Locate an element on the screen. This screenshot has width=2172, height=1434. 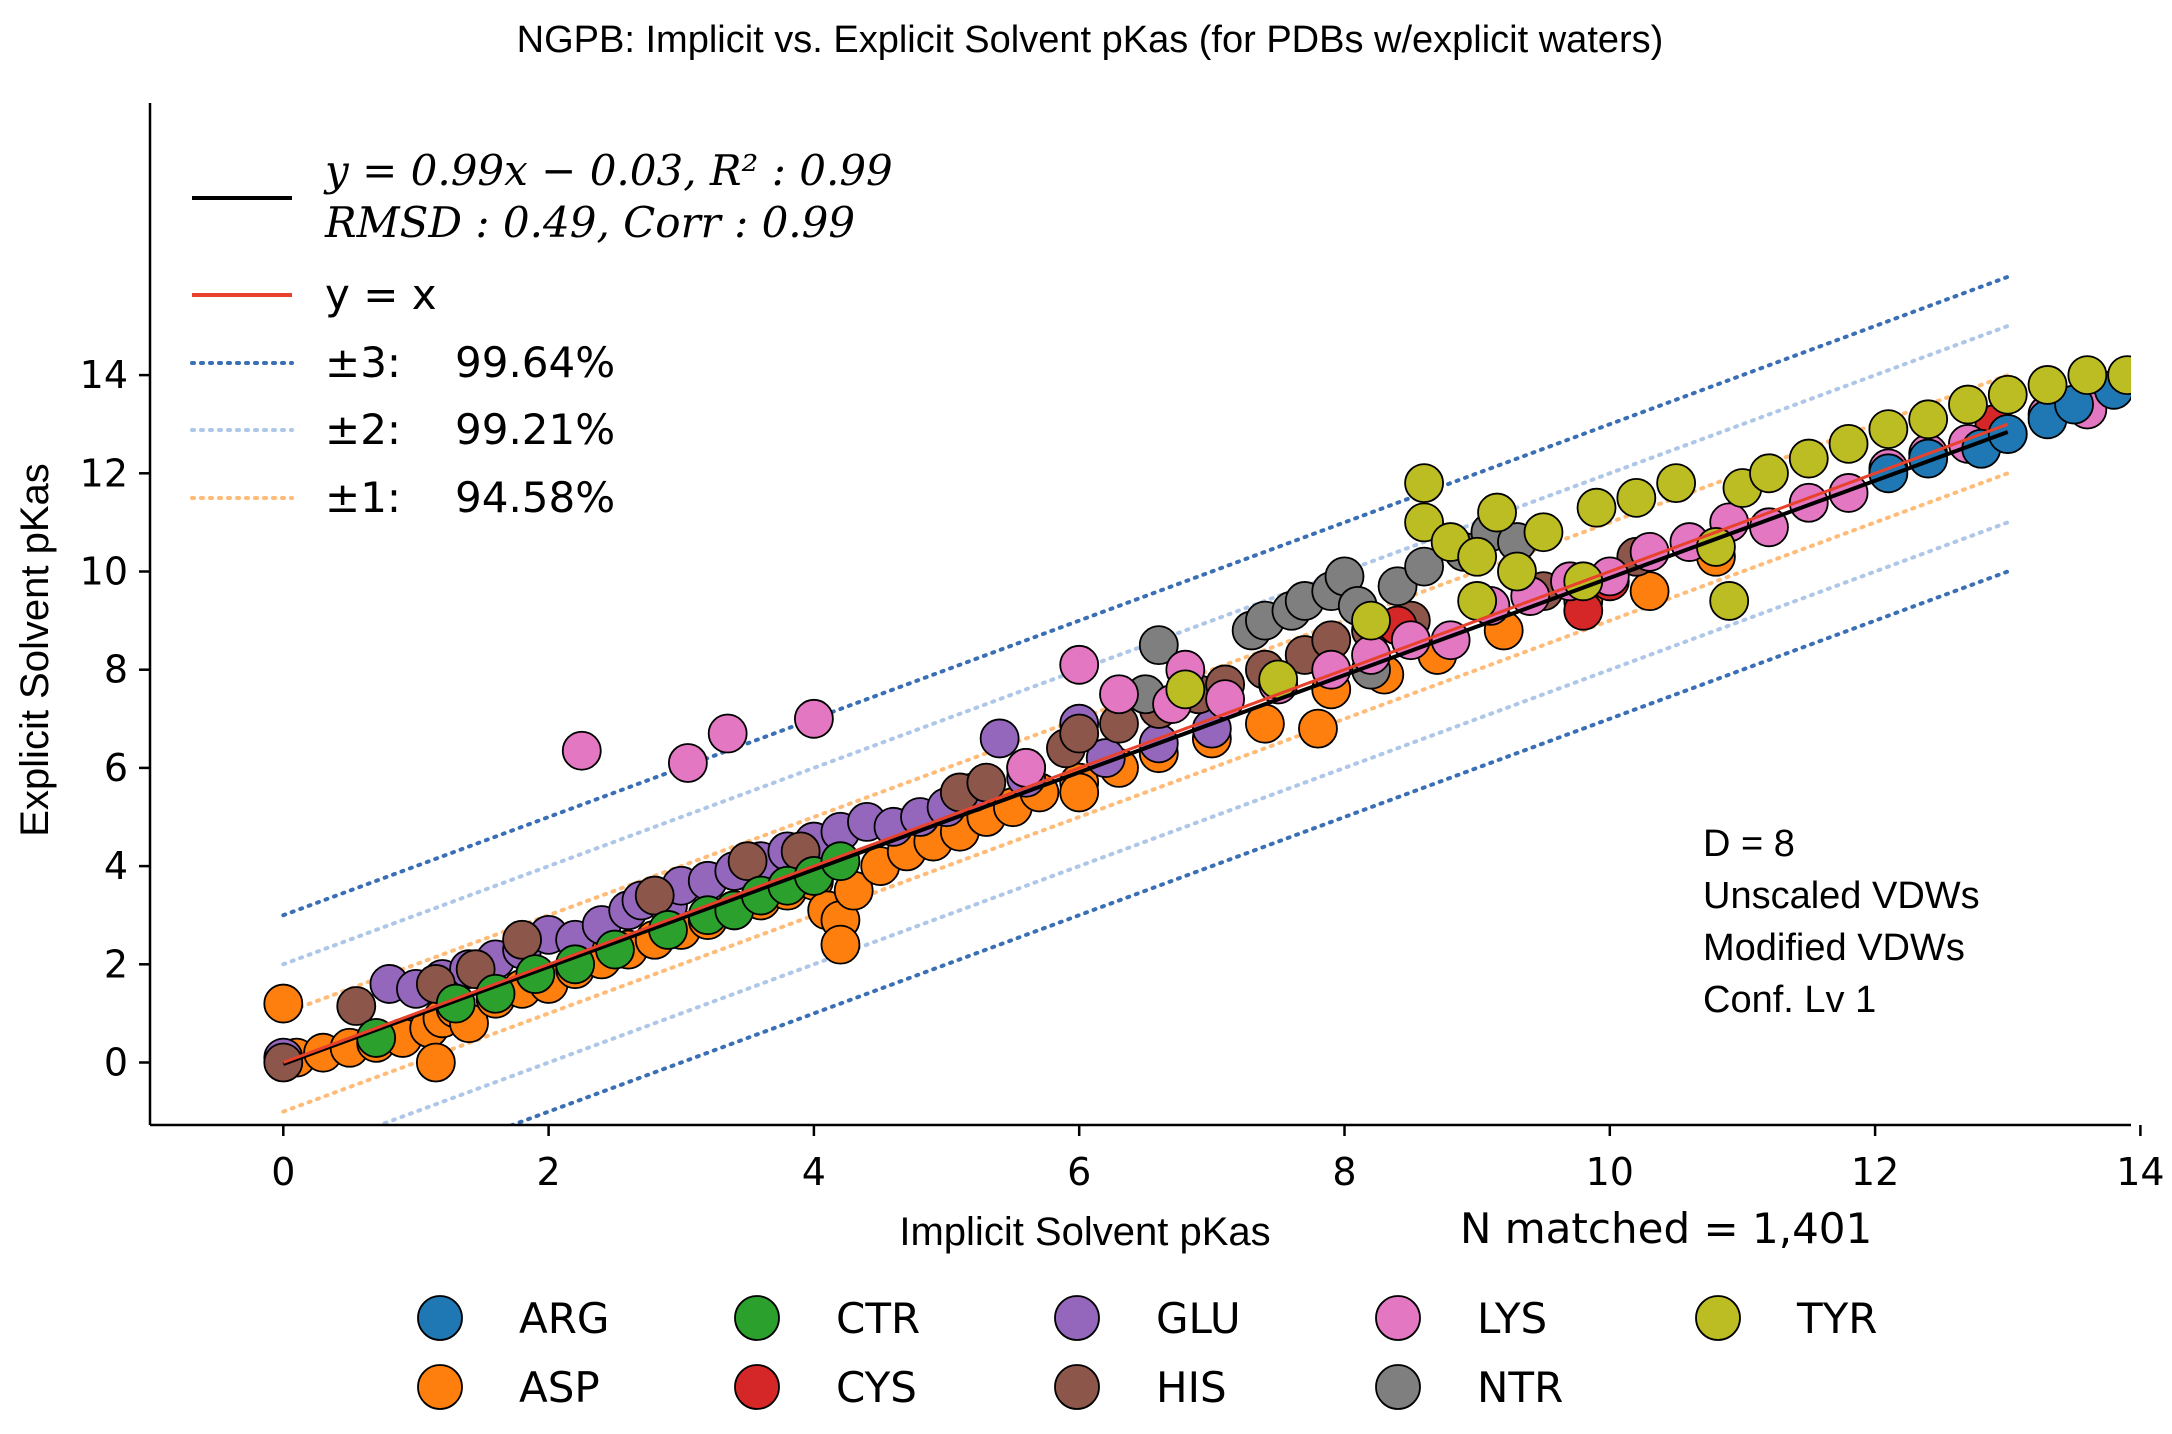
legend-marker-tyr is located at coordinates (1718, 1318).